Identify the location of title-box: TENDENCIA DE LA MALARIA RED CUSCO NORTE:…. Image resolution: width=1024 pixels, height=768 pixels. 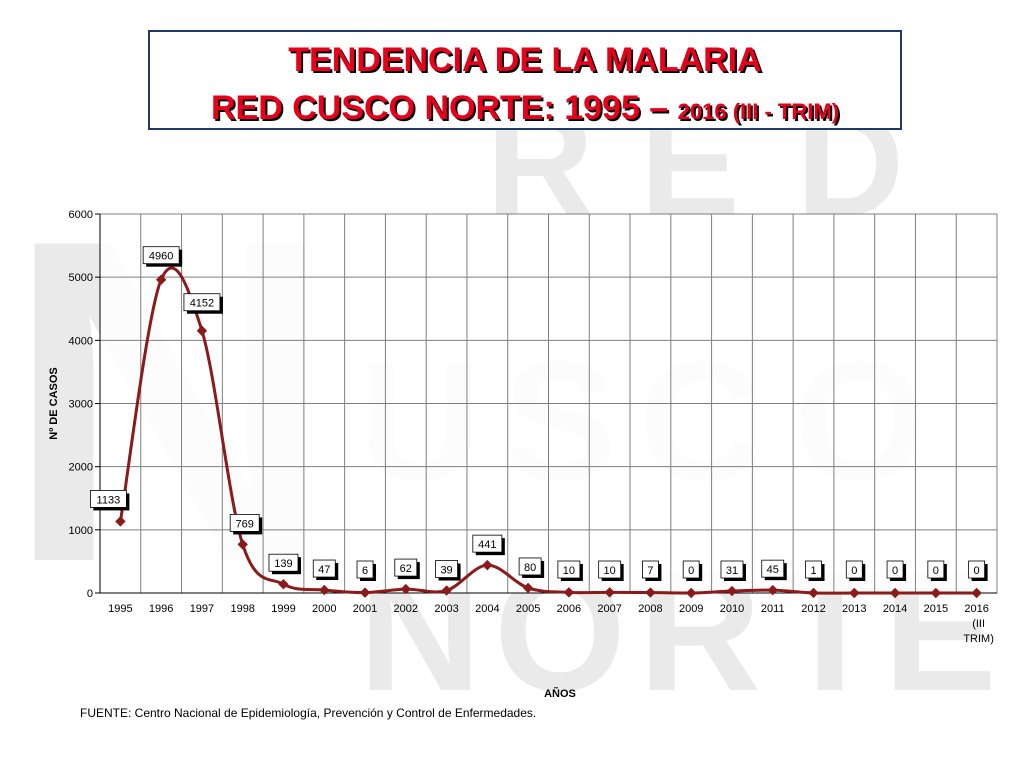
(525, 80).